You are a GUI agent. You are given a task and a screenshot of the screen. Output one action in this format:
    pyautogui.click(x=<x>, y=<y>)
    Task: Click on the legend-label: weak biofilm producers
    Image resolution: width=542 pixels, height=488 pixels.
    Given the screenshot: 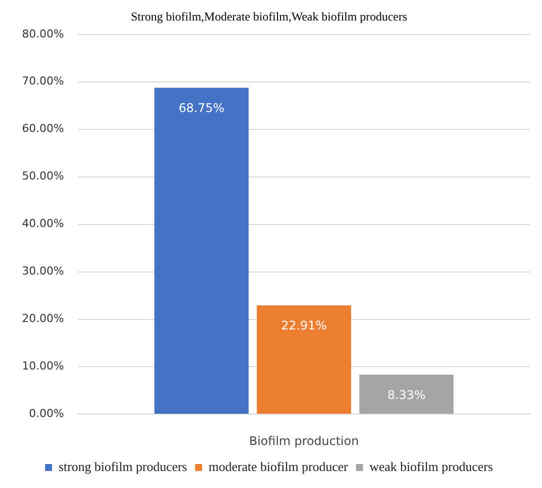 What is the action you would take?
    pyautogui.click(x=431, y=466)
    